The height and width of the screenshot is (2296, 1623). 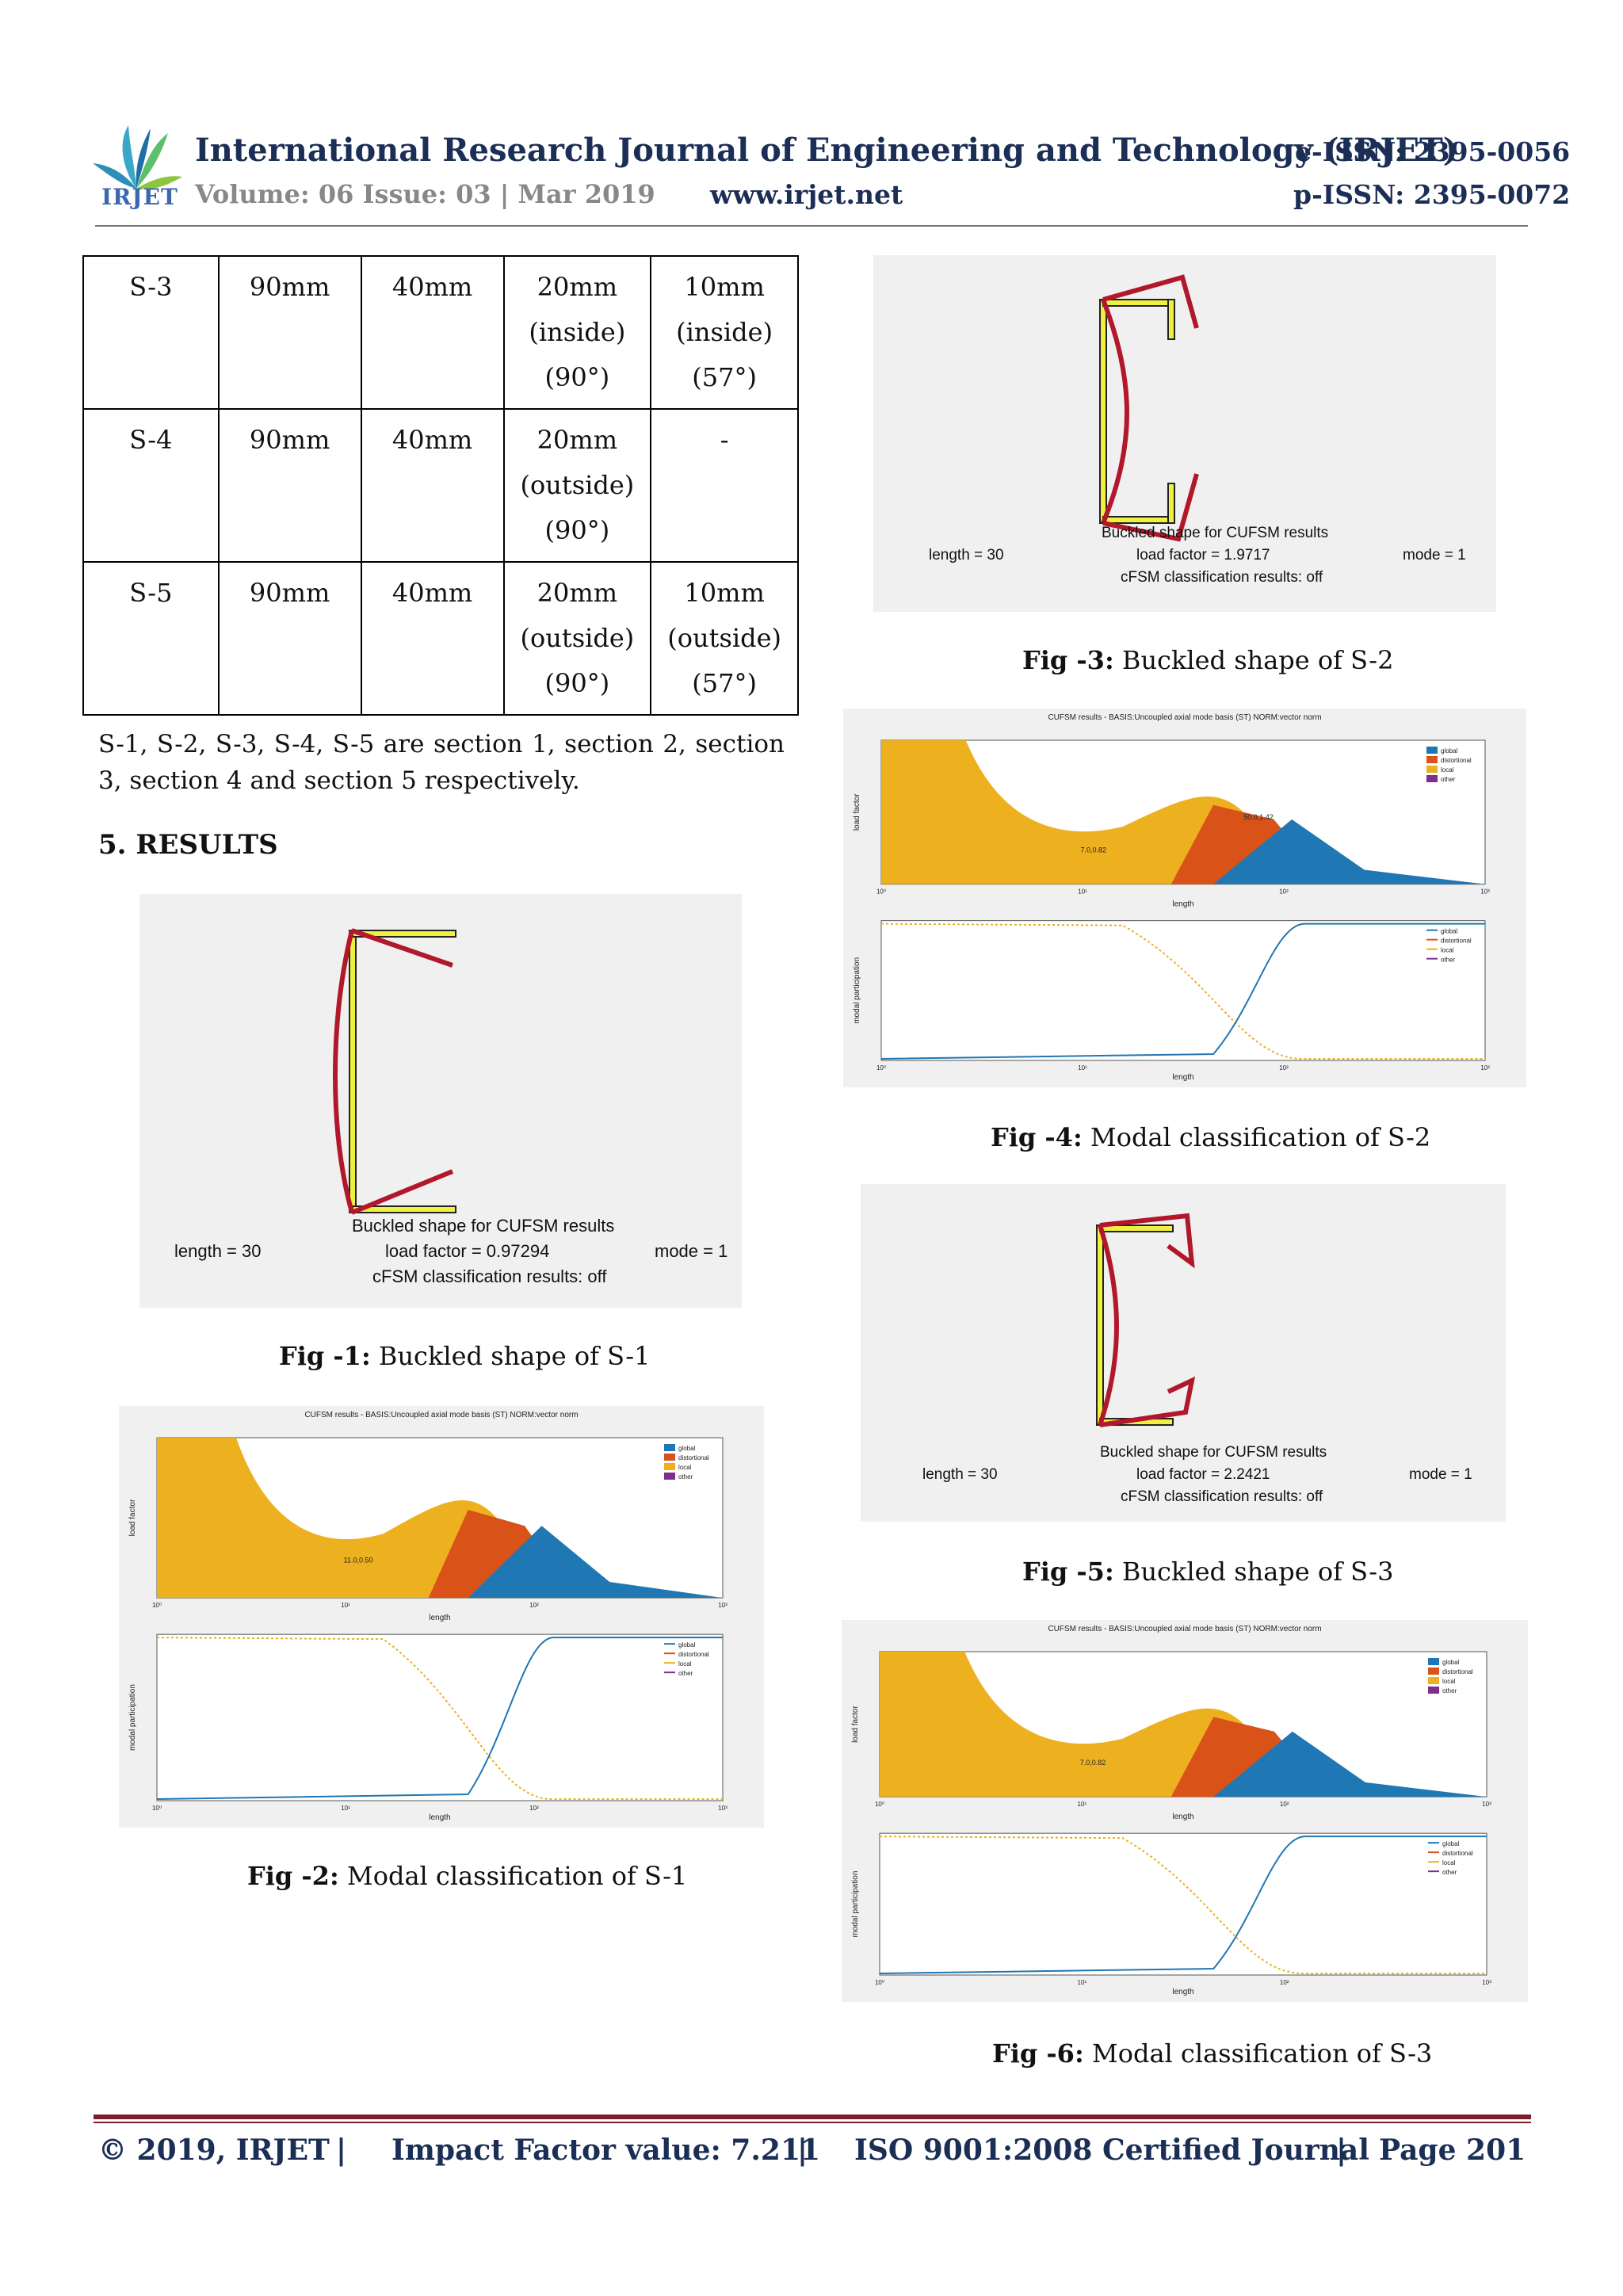 I want to click on point-label-2: 50.0,1.42, so click(x=1258, y=817).